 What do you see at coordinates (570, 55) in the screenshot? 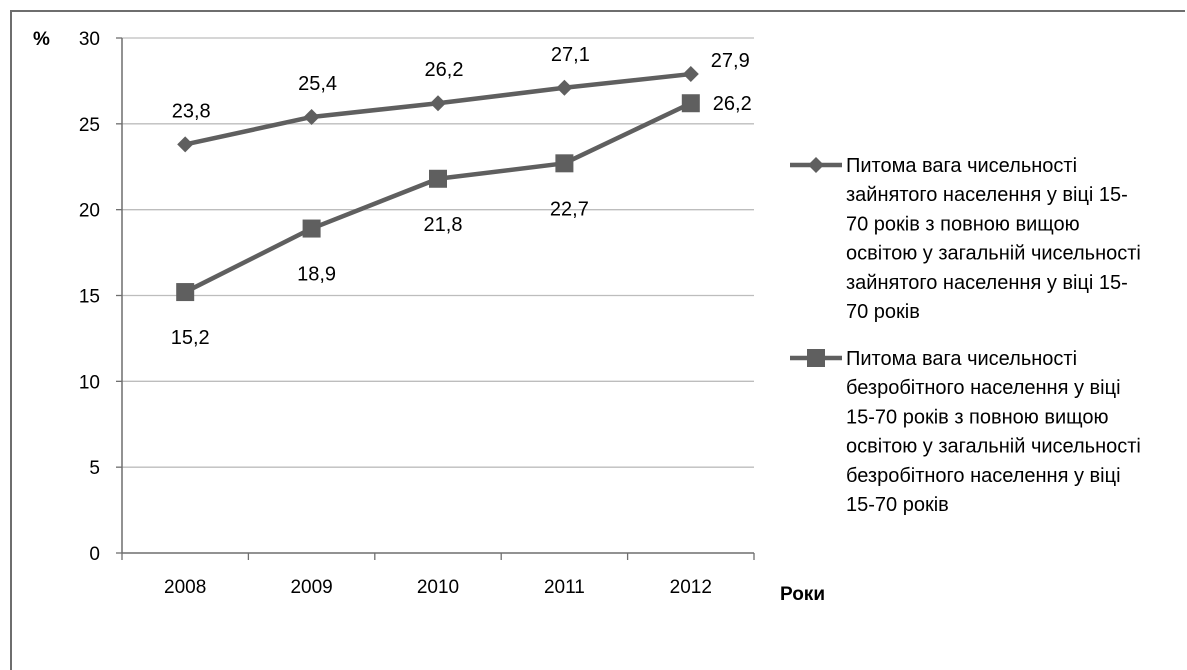
I see `series-1-data-label: 27,1` at bounding box center [570, 55].